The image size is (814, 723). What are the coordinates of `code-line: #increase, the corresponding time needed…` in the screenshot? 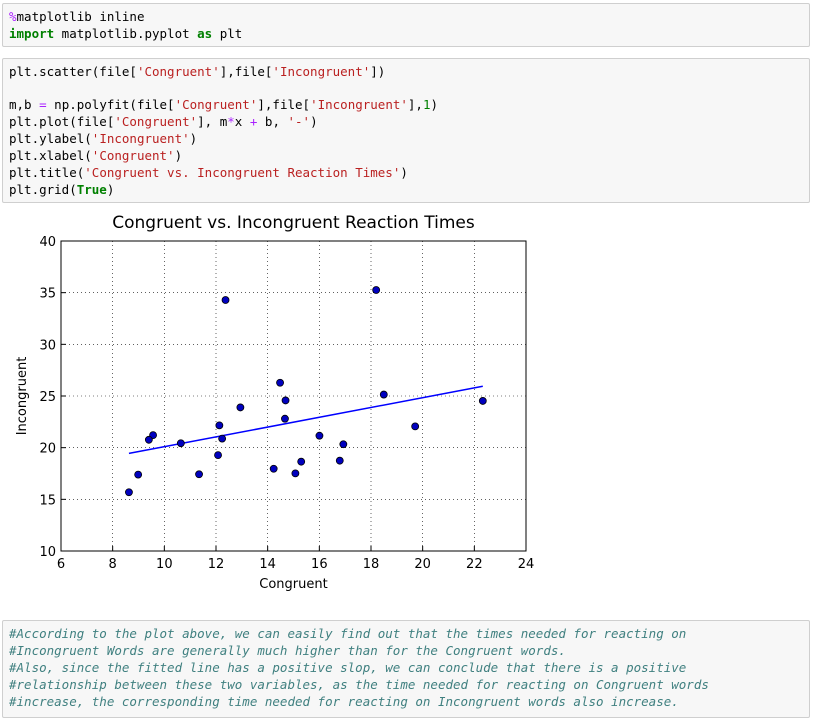 It's located at (344, 701).